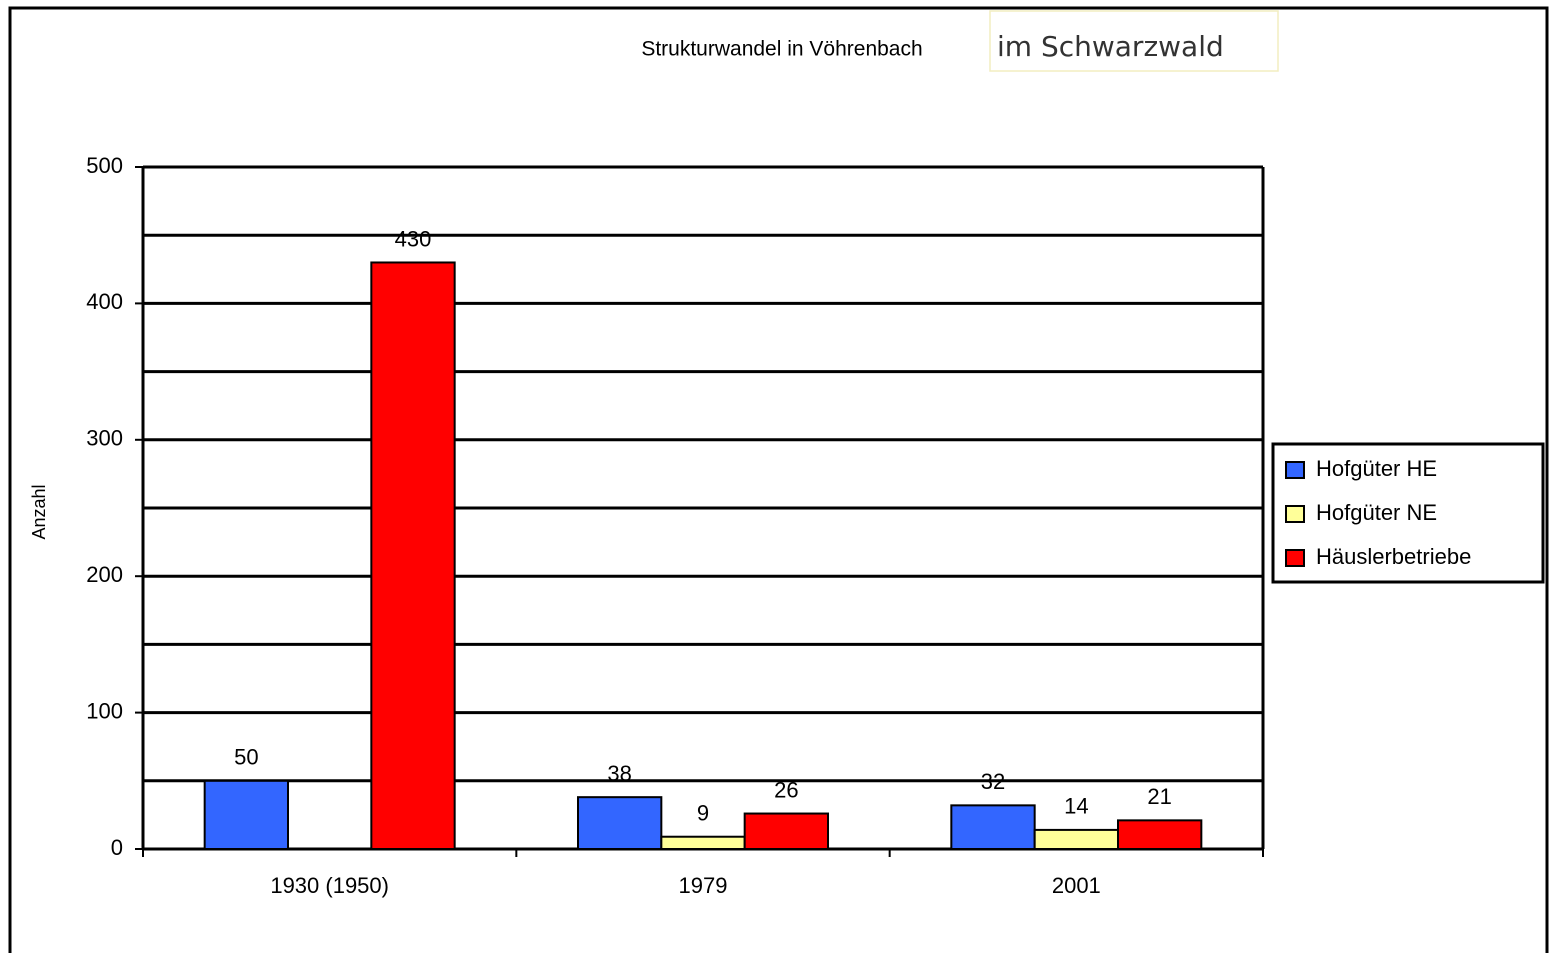 This screenshot has height=953, width=1556. What do you see at coordinates (1376, 468) in the screenshot?
I see `legend-label: Hofgüter HE` at bounding box center [1376, 468].